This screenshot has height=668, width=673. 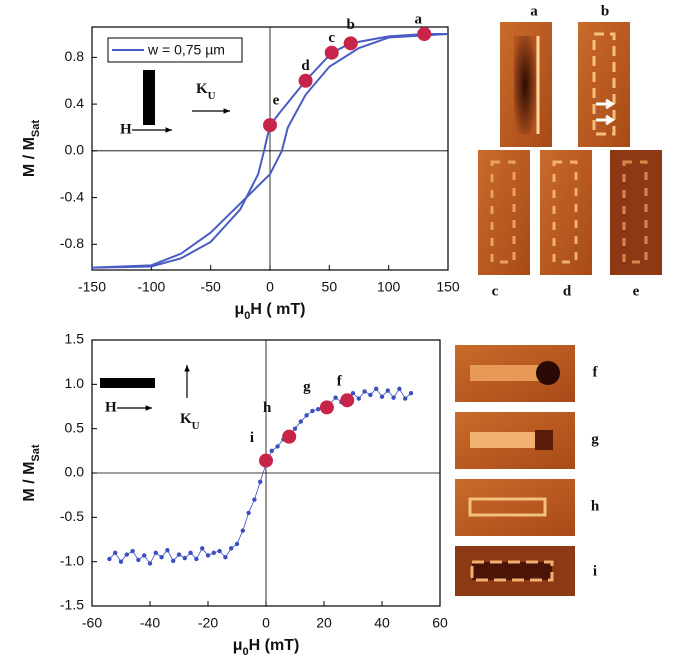 I want to click on marker-label: i, so click(x=252, y=438).